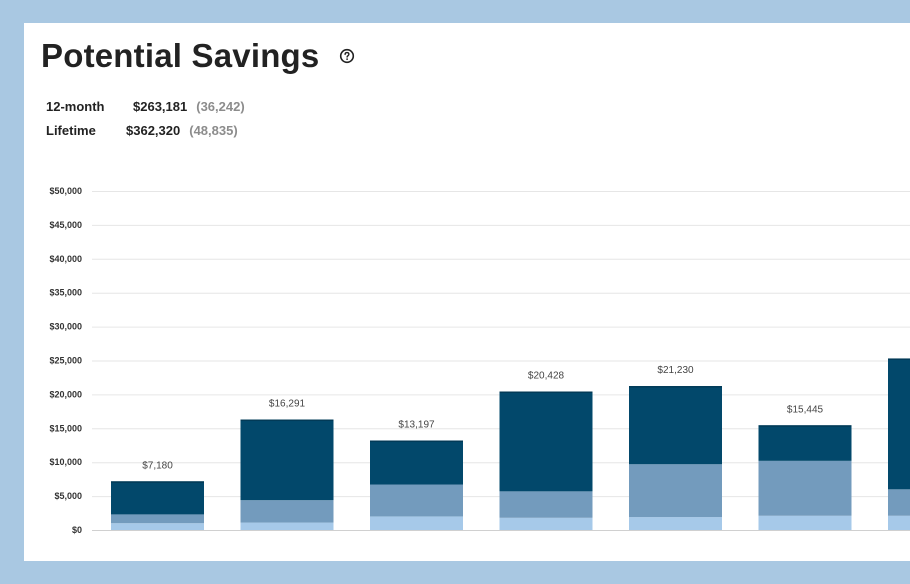 The height and width of the screenshot is (584, 910). What do you see at coordinates (65, 394) in the screenshot?
I see `y-tick-label: $20,000` at bounding box center [65, 394].